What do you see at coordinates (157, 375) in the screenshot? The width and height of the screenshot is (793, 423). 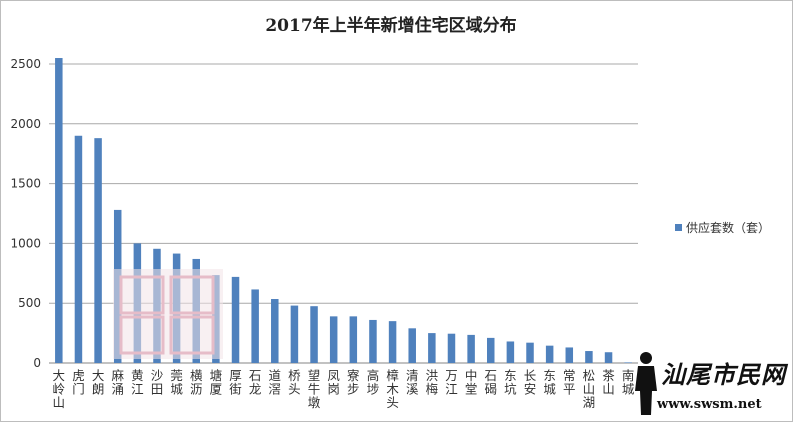 I see `x-category-label: 沙` at bounding box center [157, 375].